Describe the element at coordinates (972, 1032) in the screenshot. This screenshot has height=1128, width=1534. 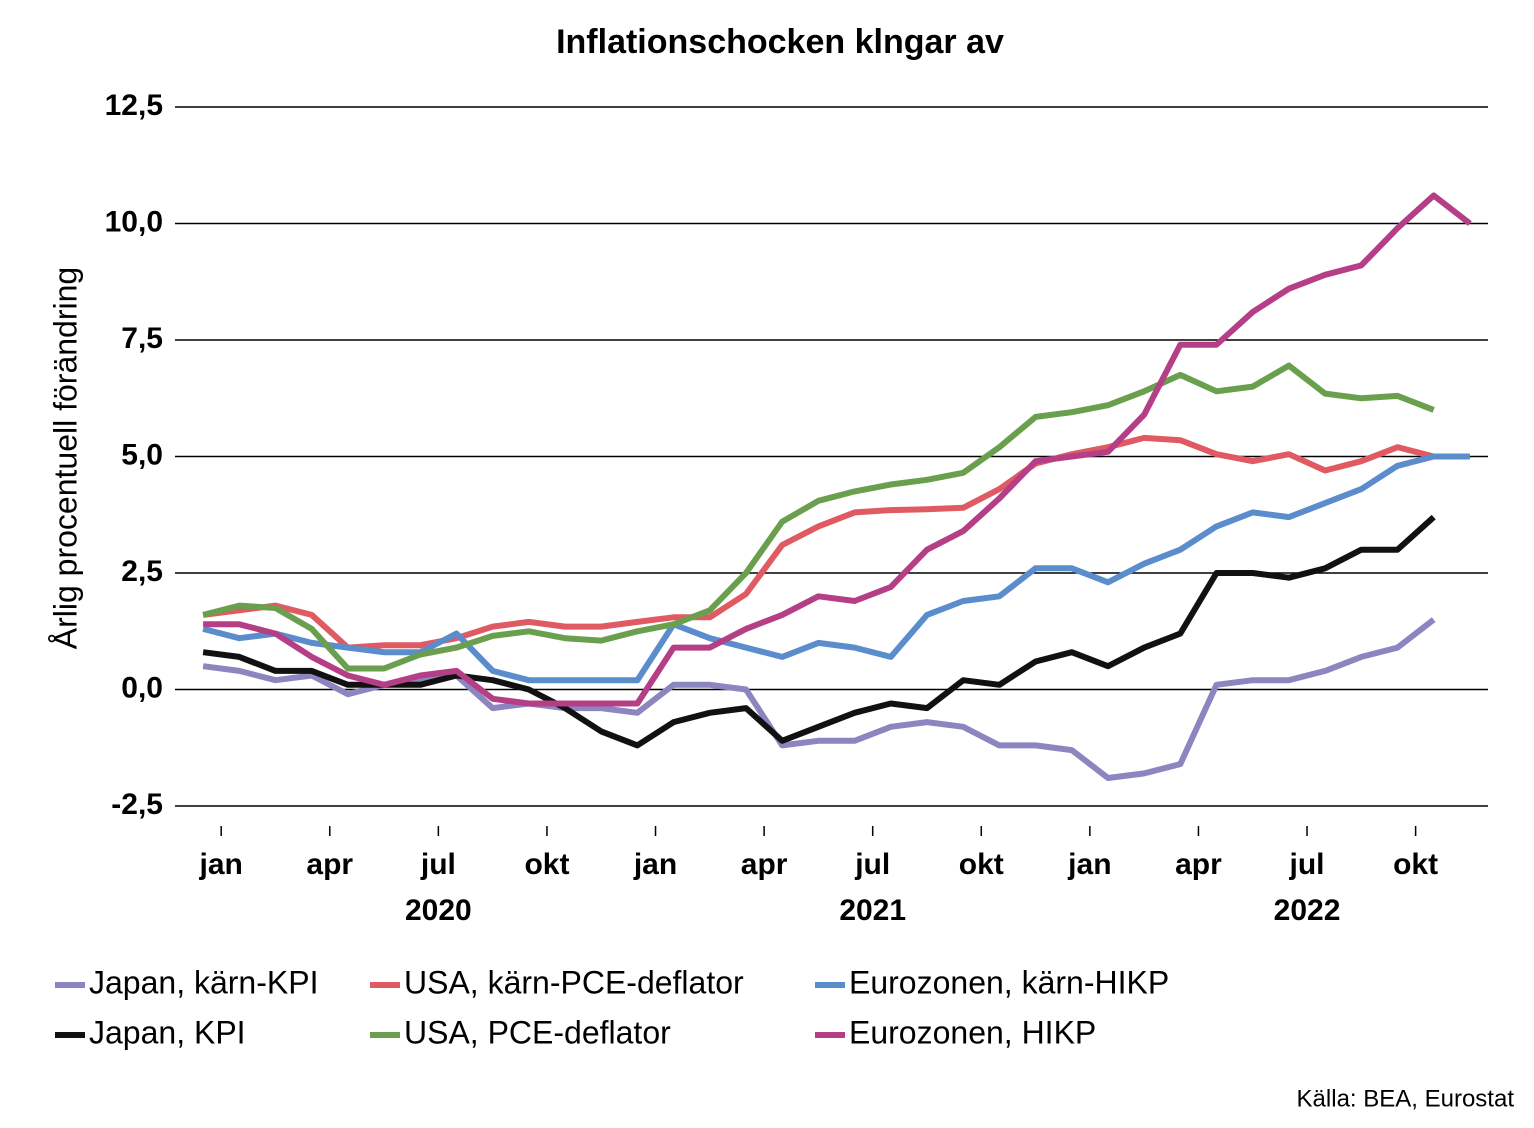
I see `legend-label: Eurozonen, HIKP` at that location.